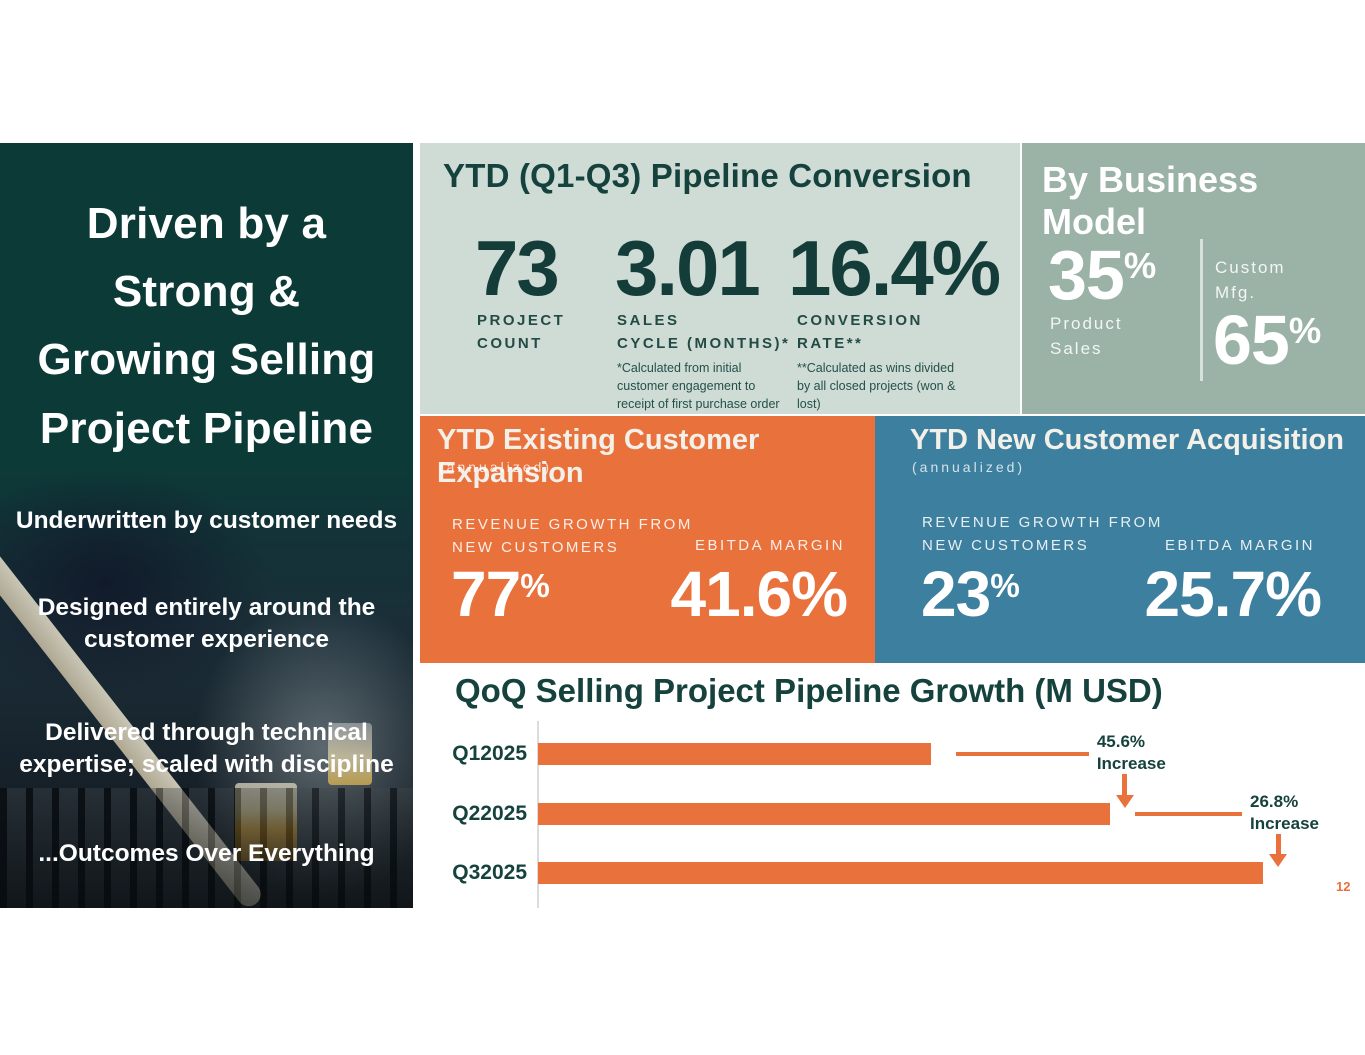  What do you see at coordinates (500, 594) in the screenshot?
I see `revenue-growth-value: 77%` at bounding box center [500, 594].